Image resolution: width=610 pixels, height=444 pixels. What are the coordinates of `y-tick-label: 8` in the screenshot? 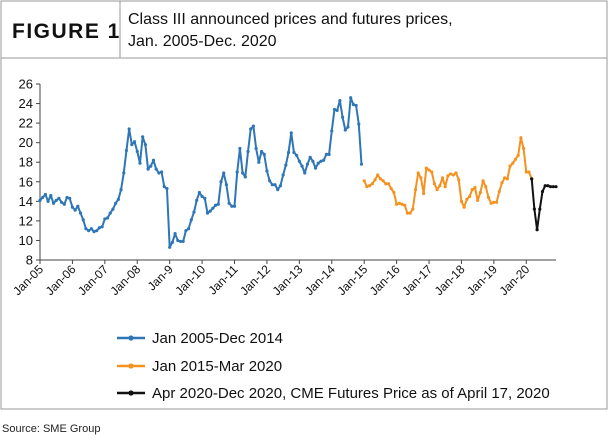 It's located at (29, 260).